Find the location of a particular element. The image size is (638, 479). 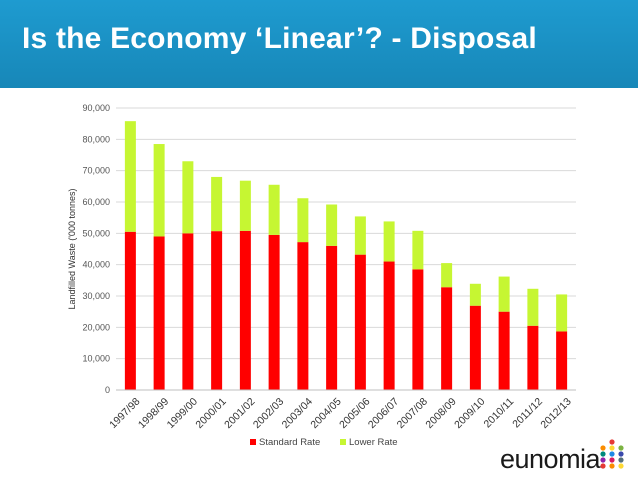

legend-label-standard-rate: Standard Rate is located at coordinates (289, 442).